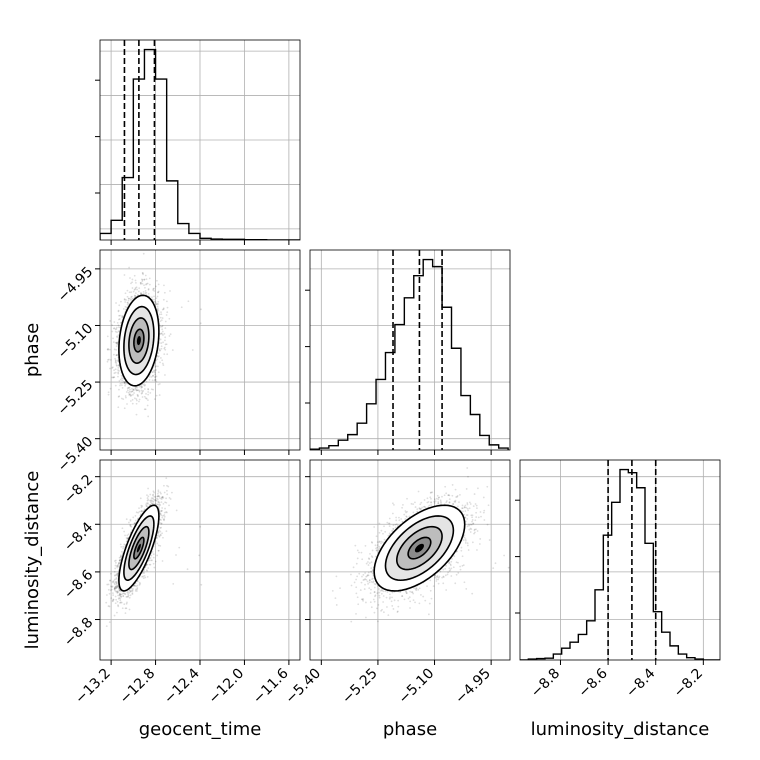 The height and width of the screenshot is (760, 760). I want to click on density-geocent_time-luminosity_distance, so click(154, 552).